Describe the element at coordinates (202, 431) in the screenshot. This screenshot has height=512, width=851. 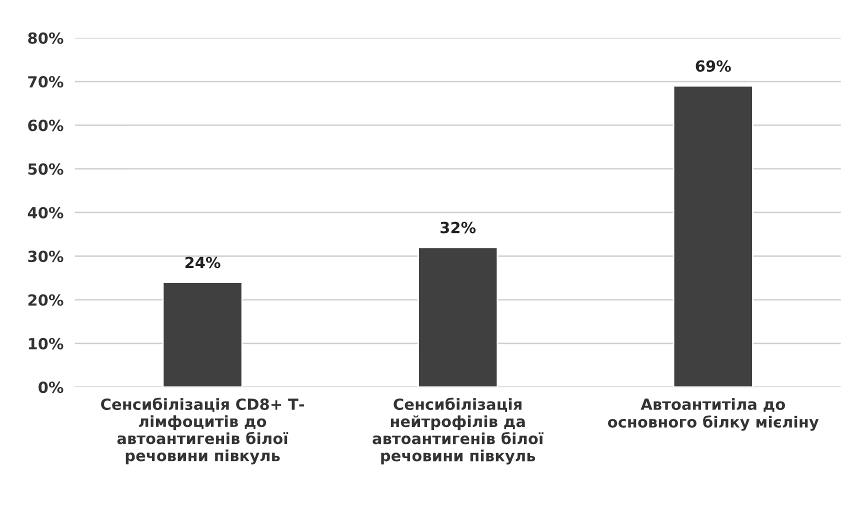
I see `x-tick-label: Сенсибілізація CD8+ Т- лімфоцитів до автоантигенів білої речовини півкуль` at that location.